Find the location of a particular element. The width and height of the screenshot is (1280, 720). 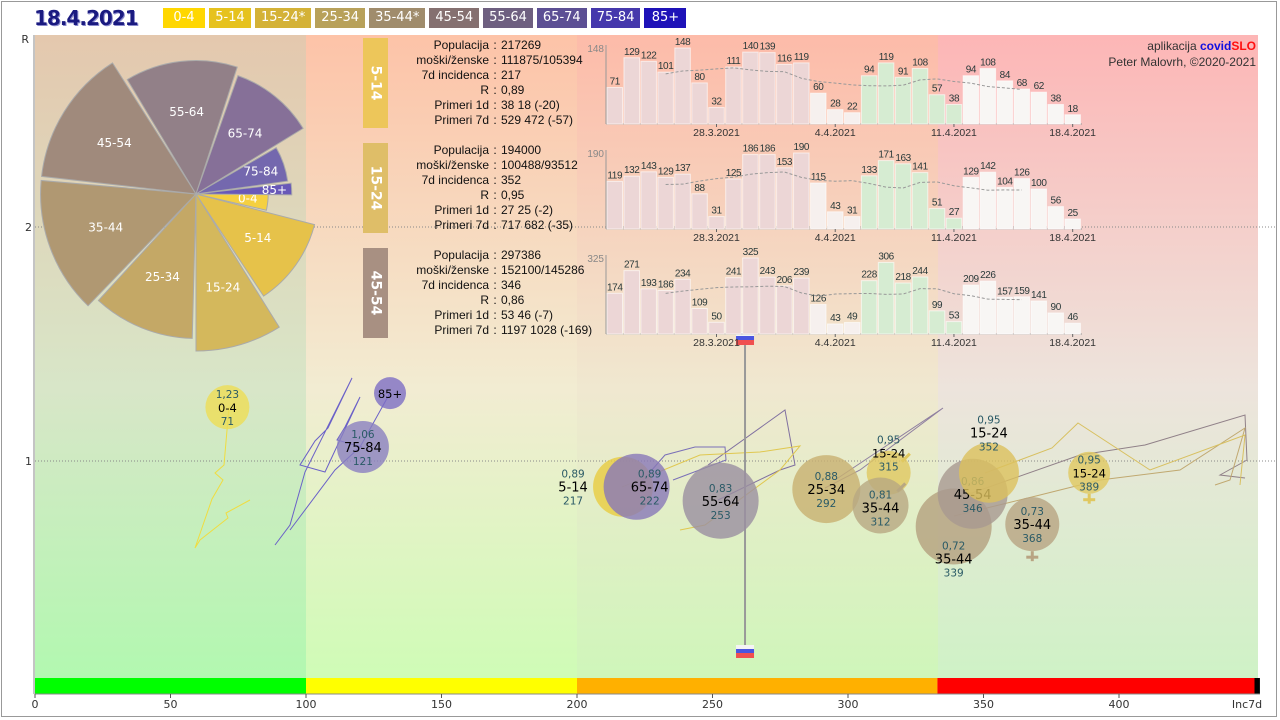

bar-value-label: 119 is located at coordinates (887, 57).